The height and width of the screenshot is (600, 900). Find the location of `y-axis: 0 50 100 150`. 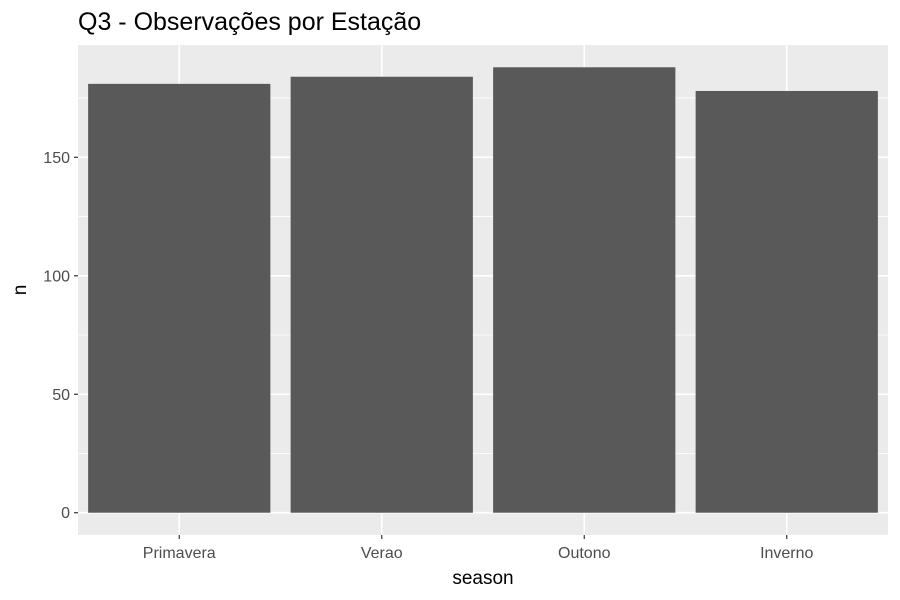

y-axis: 0 50 100 150 is located at coordinates (60, 336).